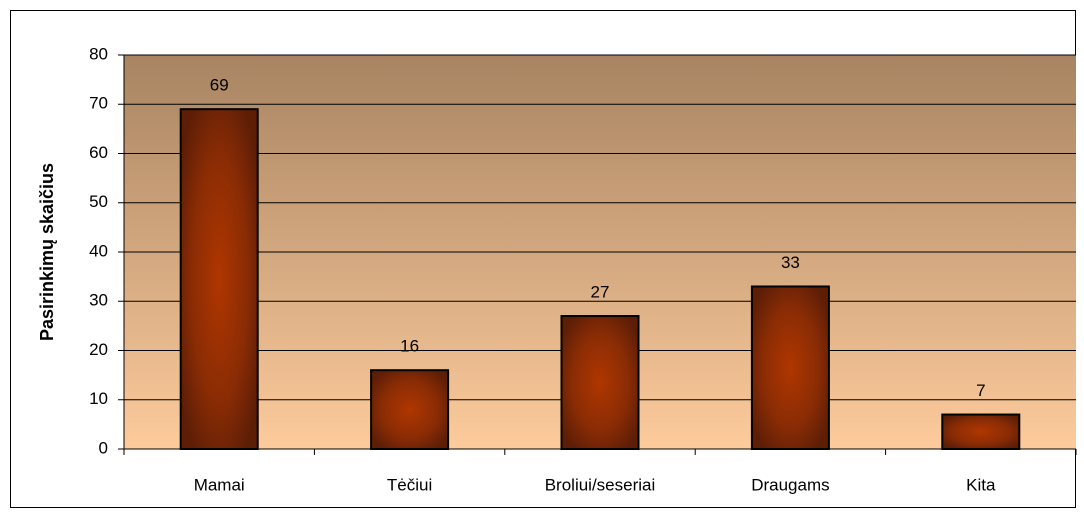  I want to click on data-label: 69, so click(219, 85).